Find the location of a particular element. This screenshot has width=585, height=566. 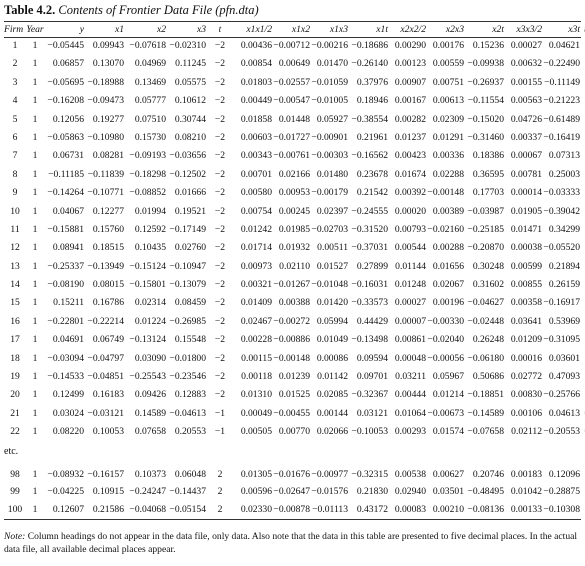

table-cell: 0.00118 is located at coordinates (256, 377).